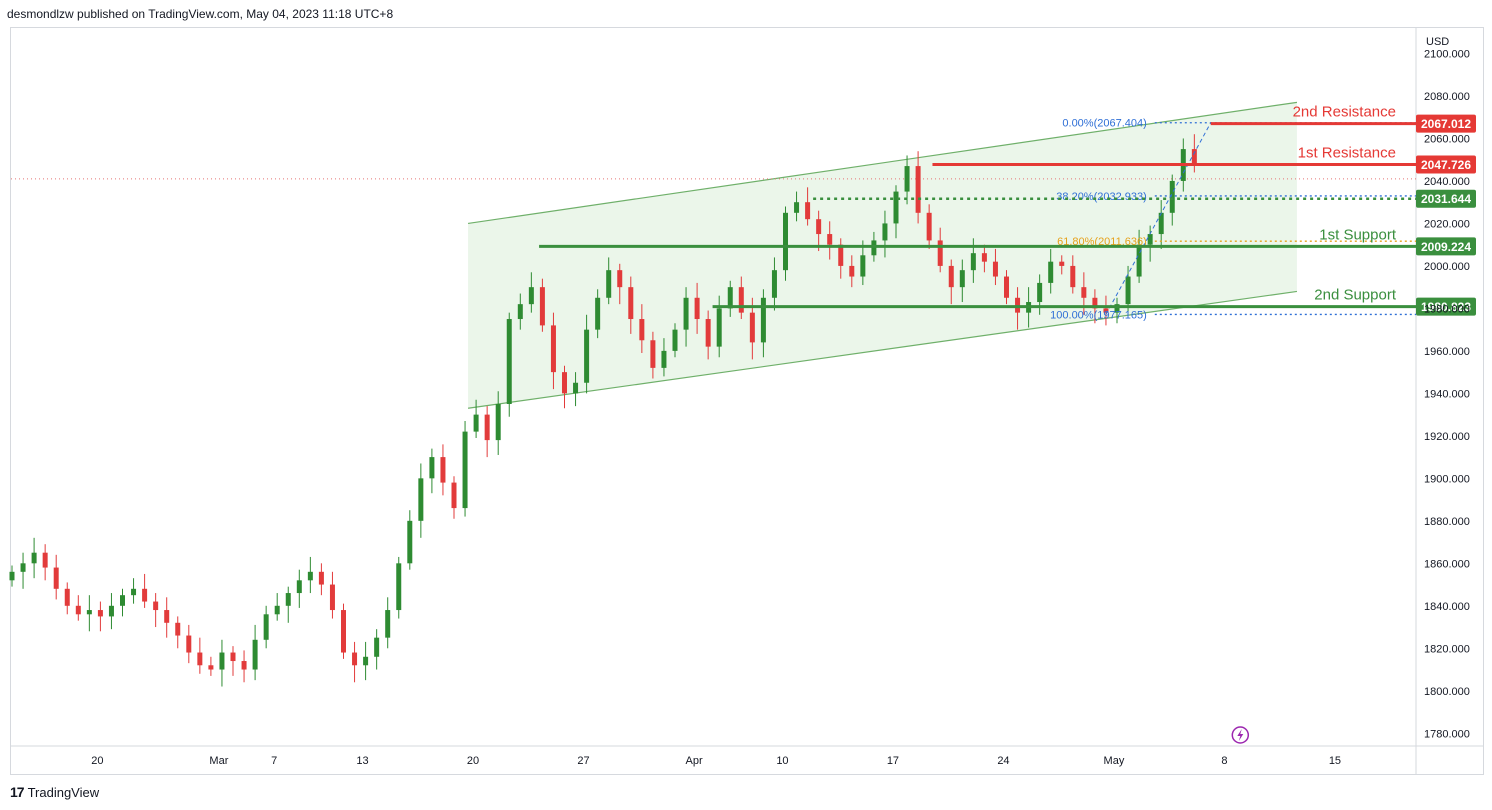 The image size is (1492, 810). Describe the element at coordinates (1447, 564) in the screenshot. I see `y-tick-label: 1860.000` at that location.